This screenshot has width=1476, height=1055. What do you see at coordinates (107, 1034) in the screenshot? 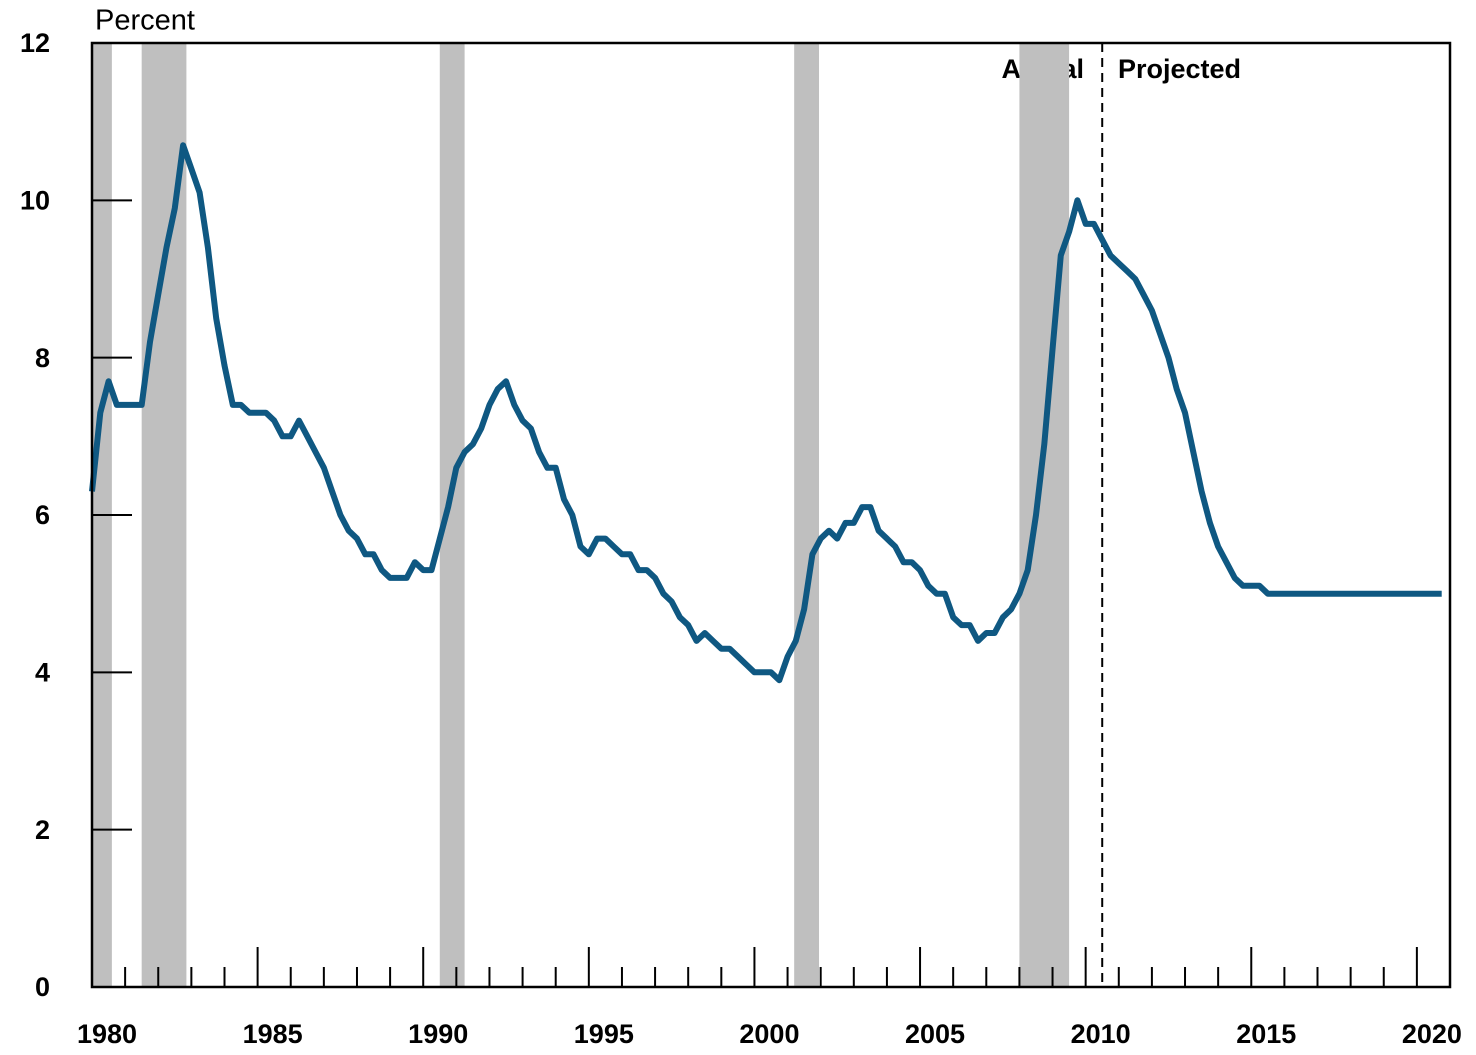
I see `x-tick-label: 1980` at bounding box center [107, 1034].